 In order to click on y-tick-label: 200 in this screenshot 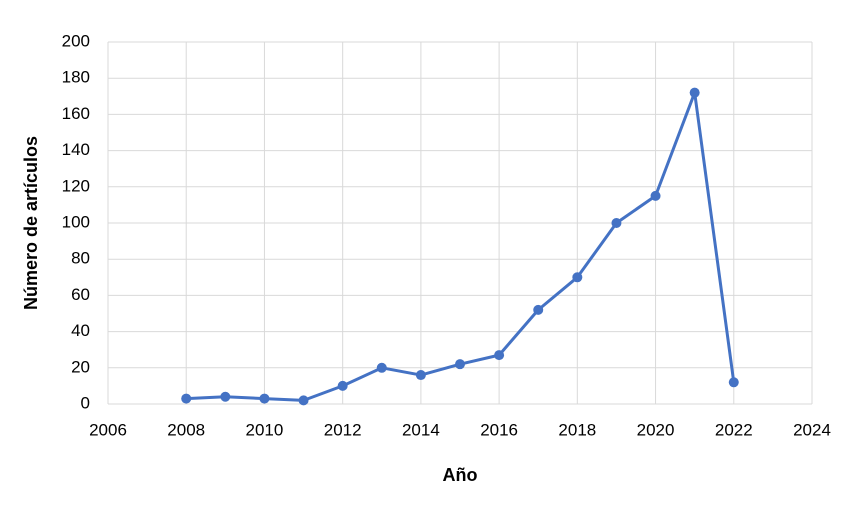, I will do `click(76, 40)`.